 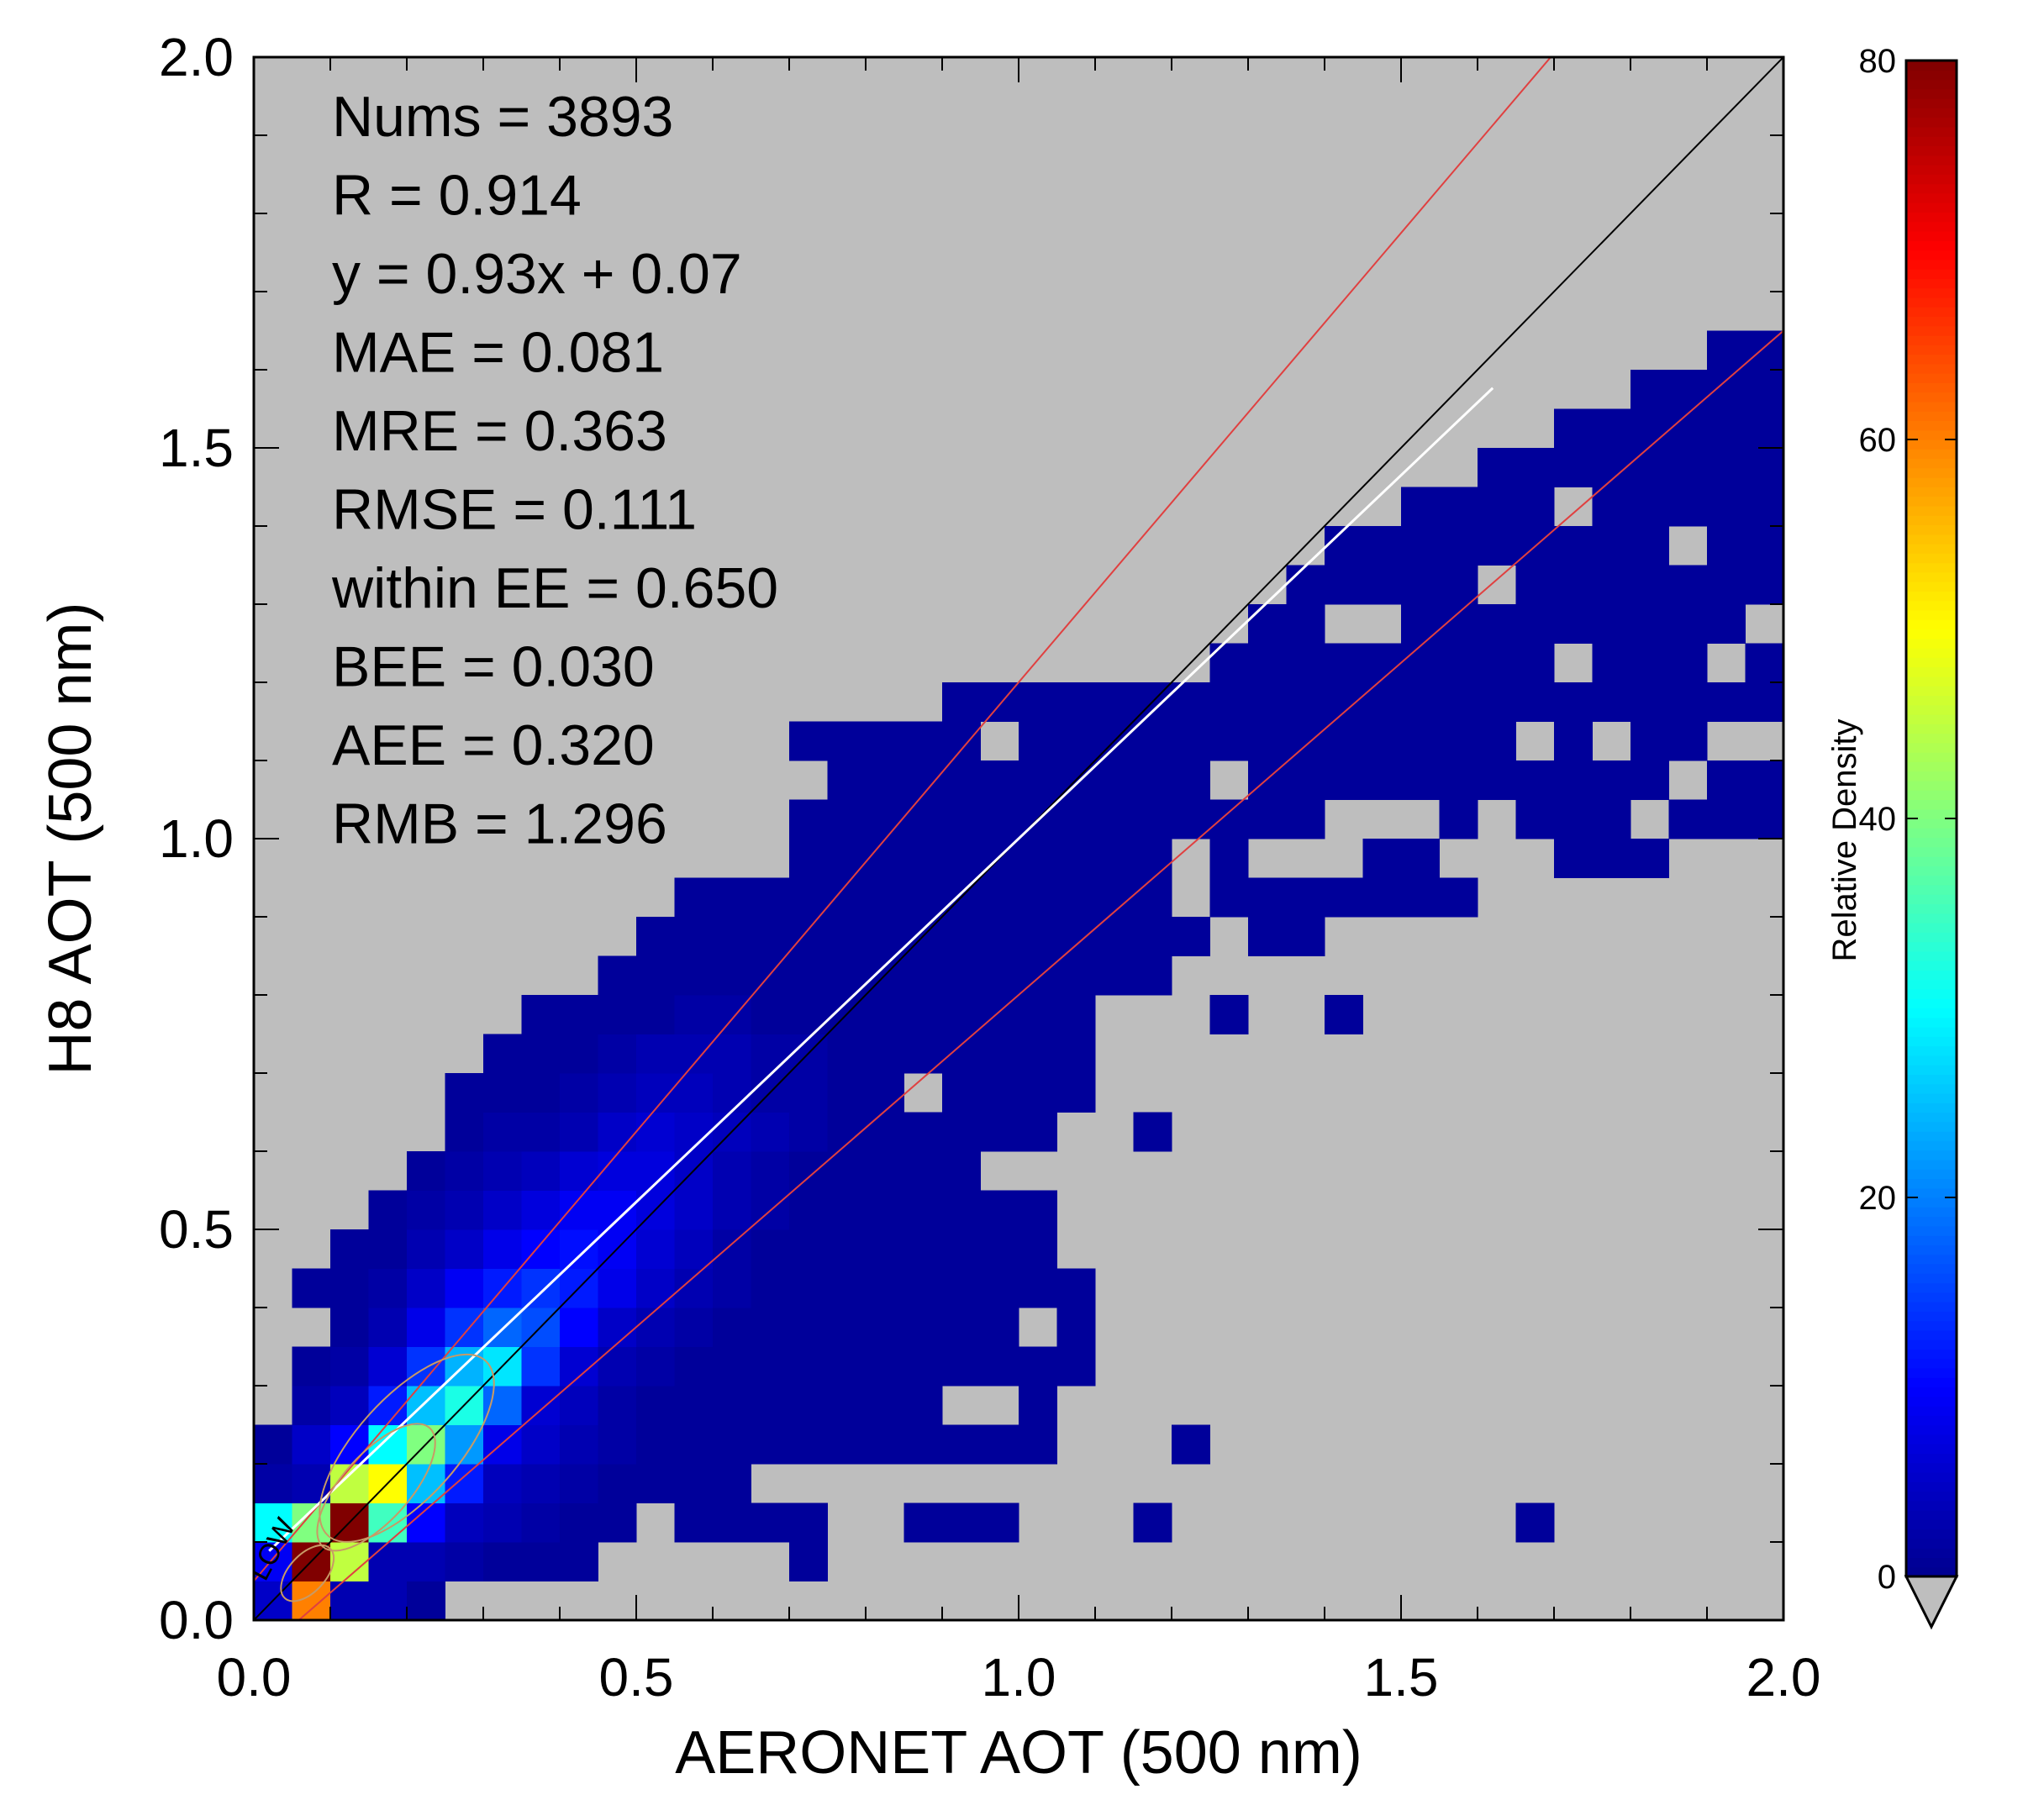 What do you see at coordinates (196, 838) in the screenshot?
I see `y-tick-label: 1.0` at bounding box center [196, 838].